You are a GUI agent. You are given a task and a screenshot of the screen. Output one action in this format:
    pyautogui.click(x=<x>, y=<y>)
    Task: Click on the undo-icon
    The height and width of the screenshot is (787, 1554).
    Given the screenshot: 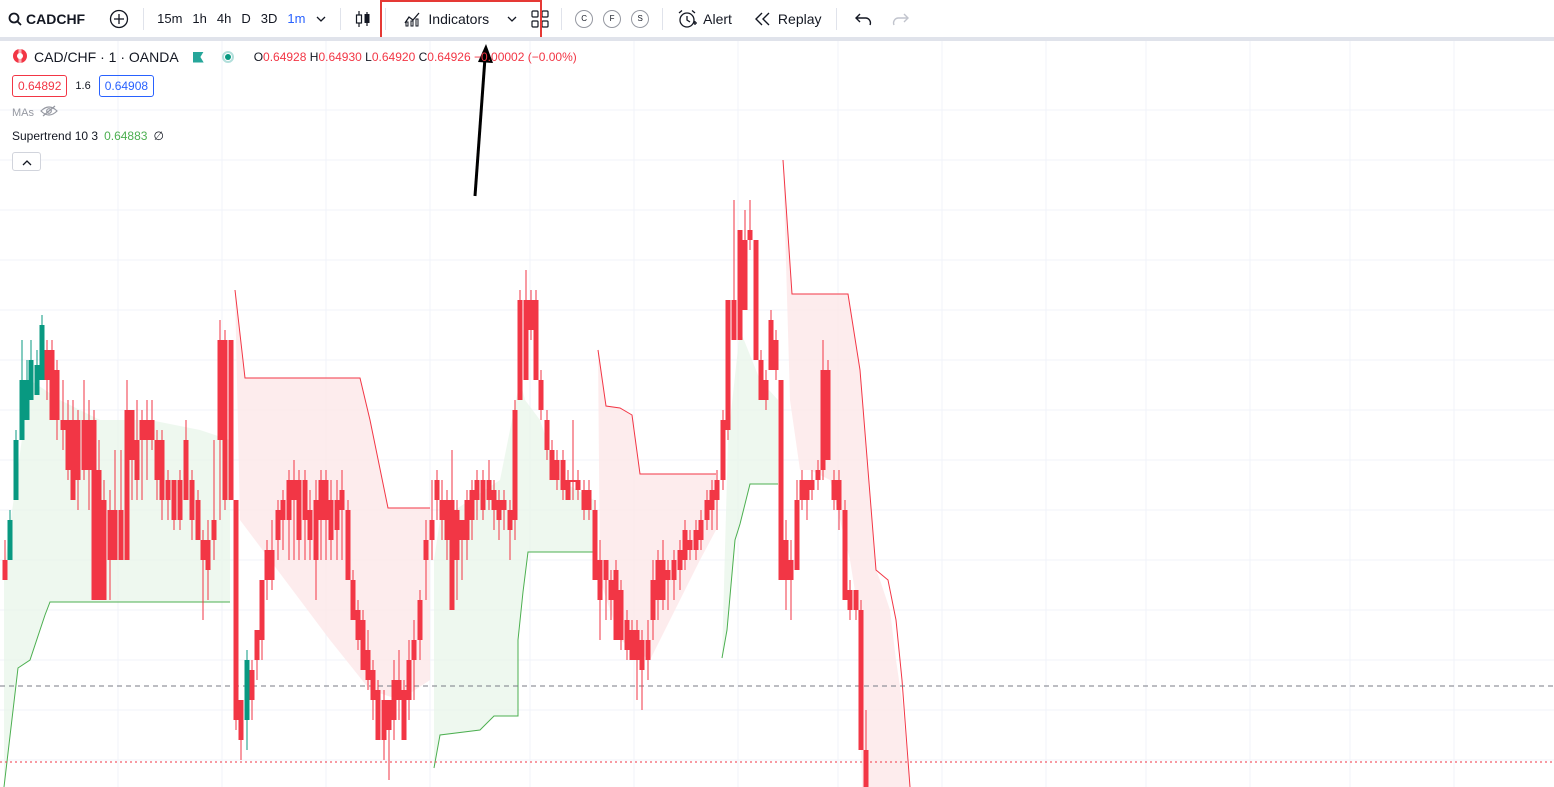 What is the action you would take?
    pyautogui.click(x=863, y=19)
    